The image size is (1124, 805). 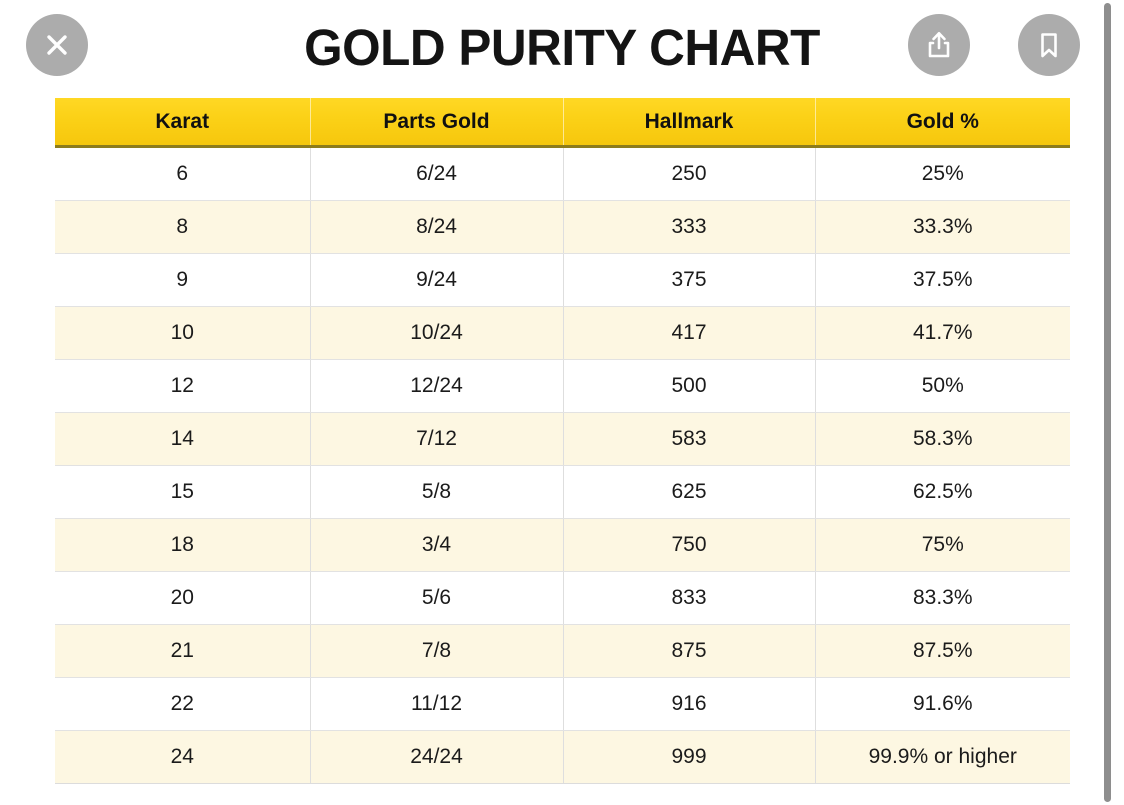 What do you see at coordinates (437, 704) in the screenshot?
I see `cell-parts-gold: 11/12` at bounding box center [437, 704].